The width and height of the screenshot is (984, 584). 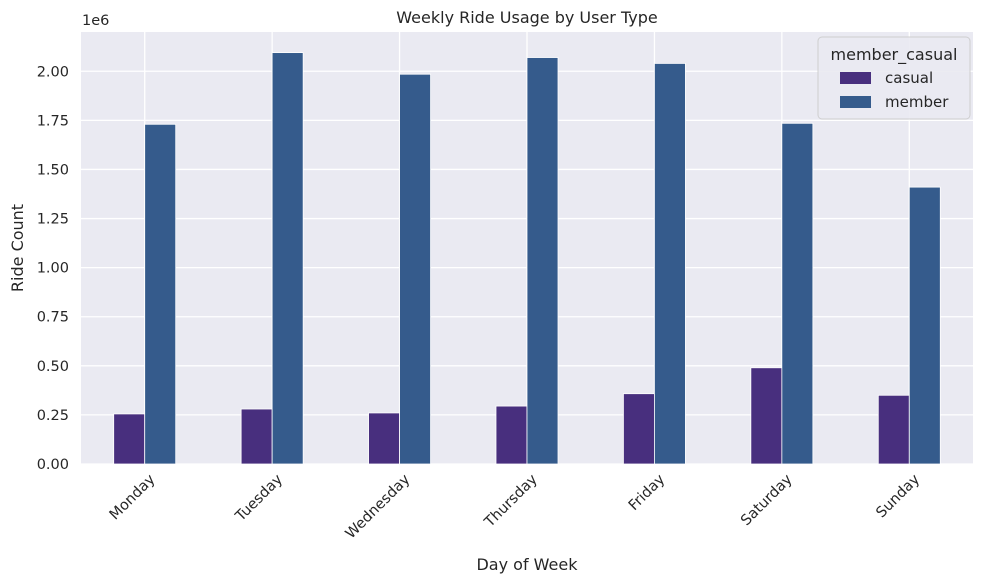 I want to click on y-tick-label: 0.75, so click(x=53, y=318).